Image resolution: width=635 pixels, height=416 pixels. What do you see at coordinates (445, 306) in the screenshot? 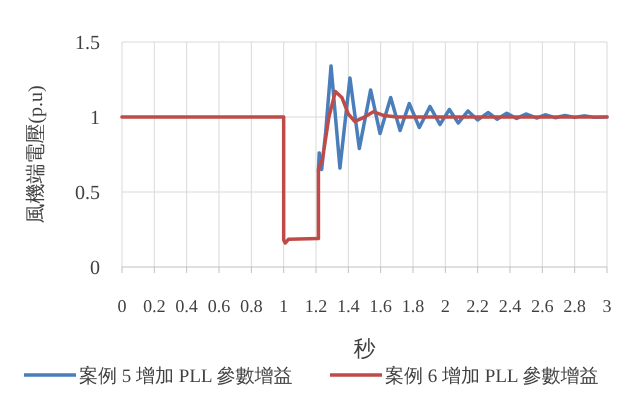
I see `x-tick-label: 2` at bounding box center [445, 306].